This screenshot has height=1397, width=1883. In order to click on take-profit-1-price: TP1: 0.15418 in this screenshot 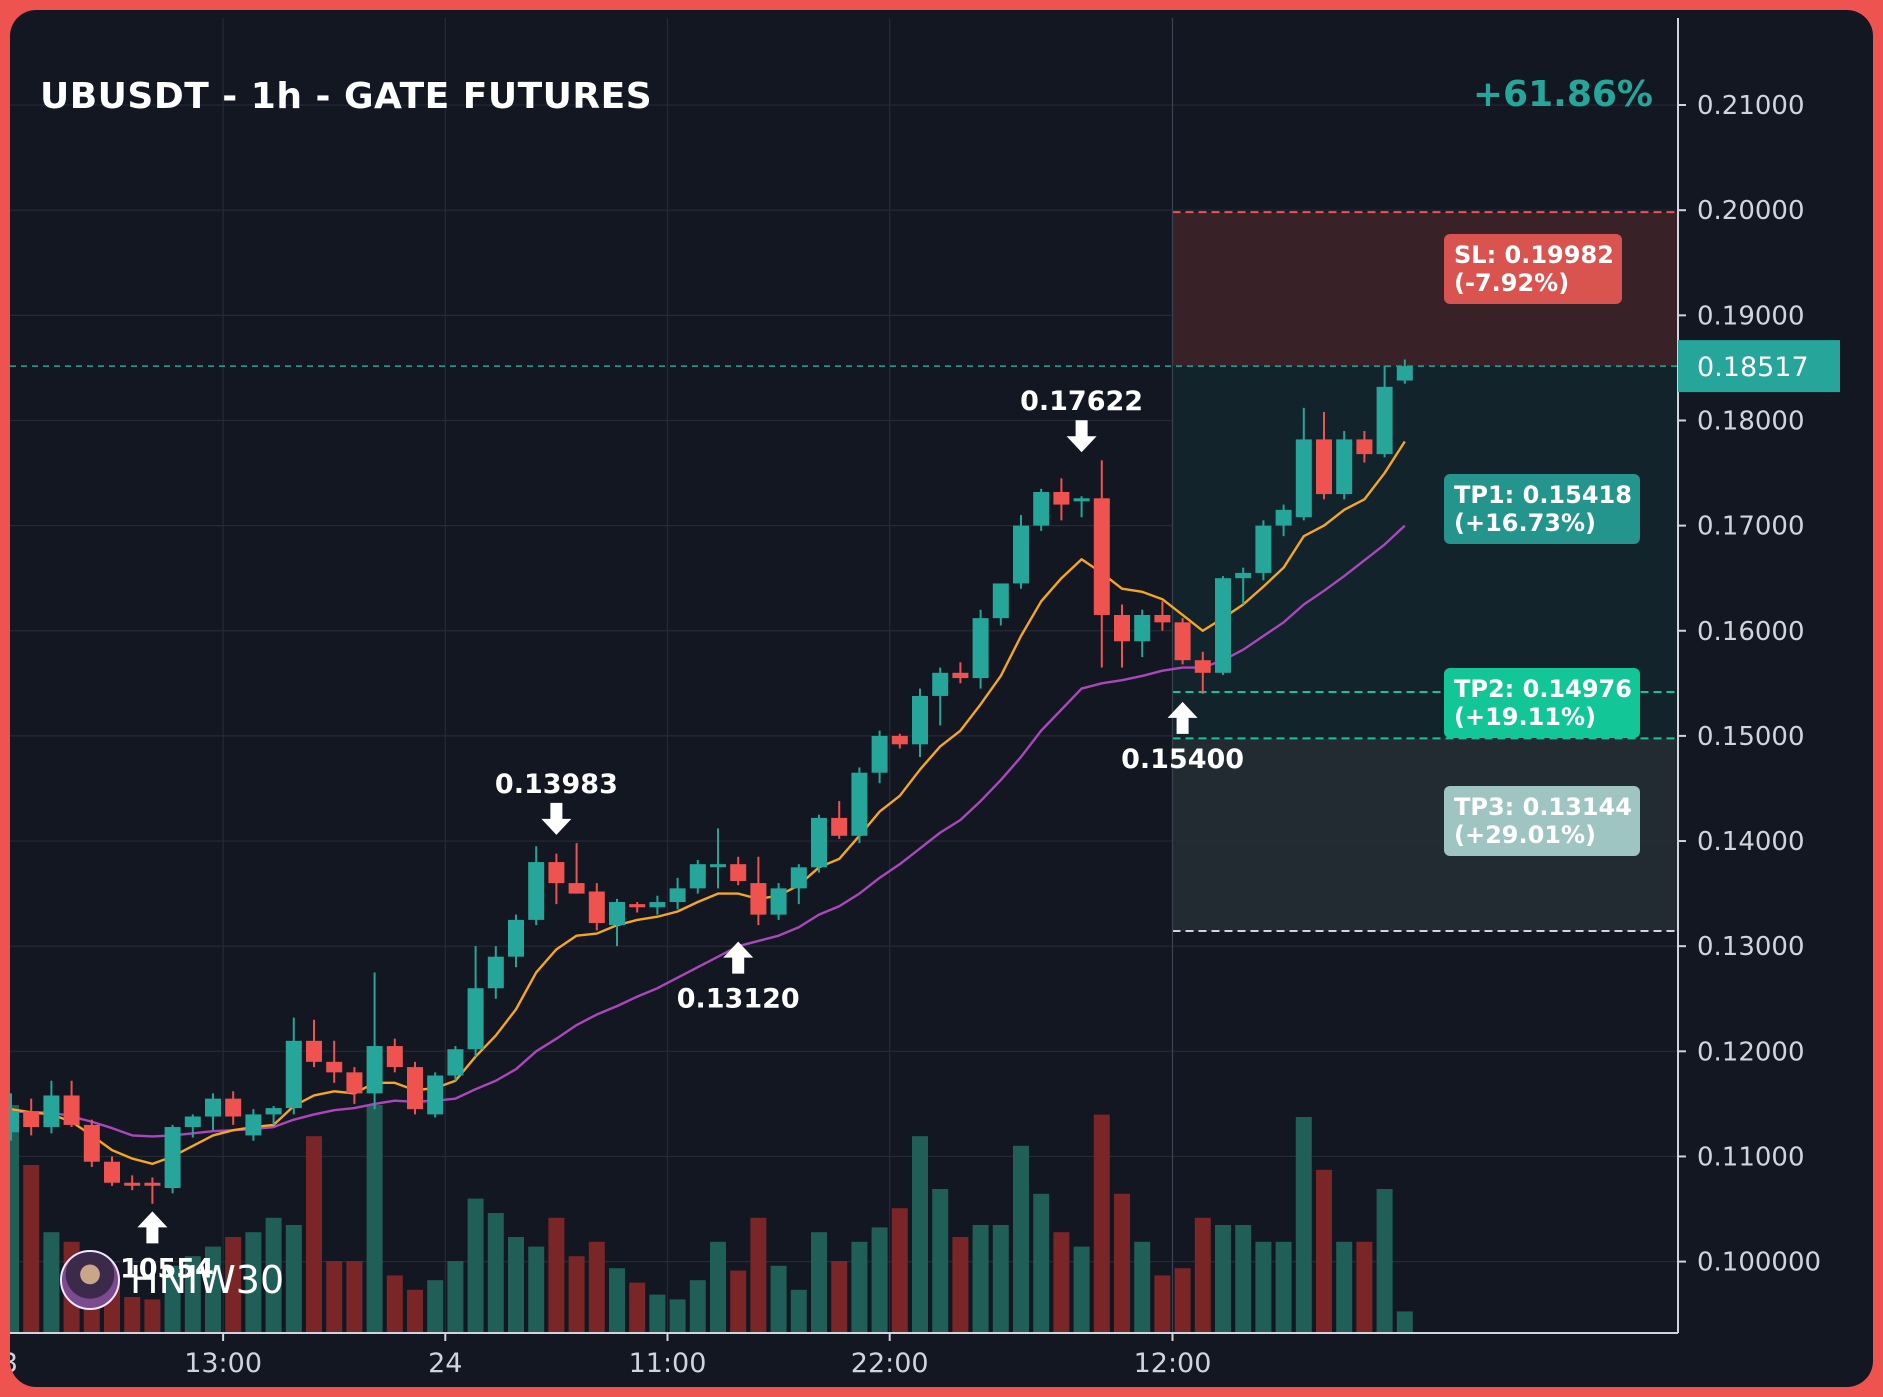, I will do `click(1543, 495)`.